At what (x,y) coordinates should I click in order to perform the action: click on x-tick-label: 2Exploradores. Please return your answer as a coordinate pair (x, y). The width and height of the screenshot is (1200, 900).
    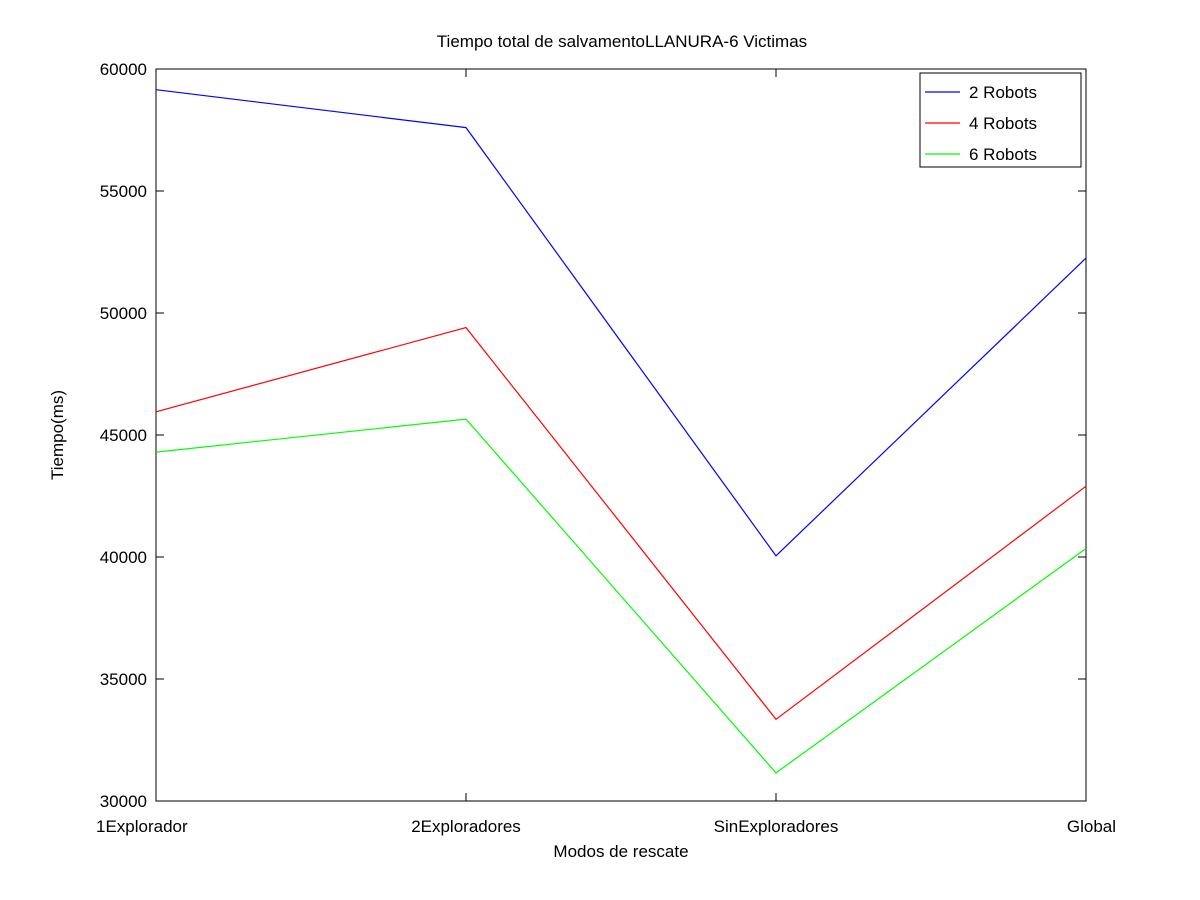
    Looking at the image, I should click on (466, 826).